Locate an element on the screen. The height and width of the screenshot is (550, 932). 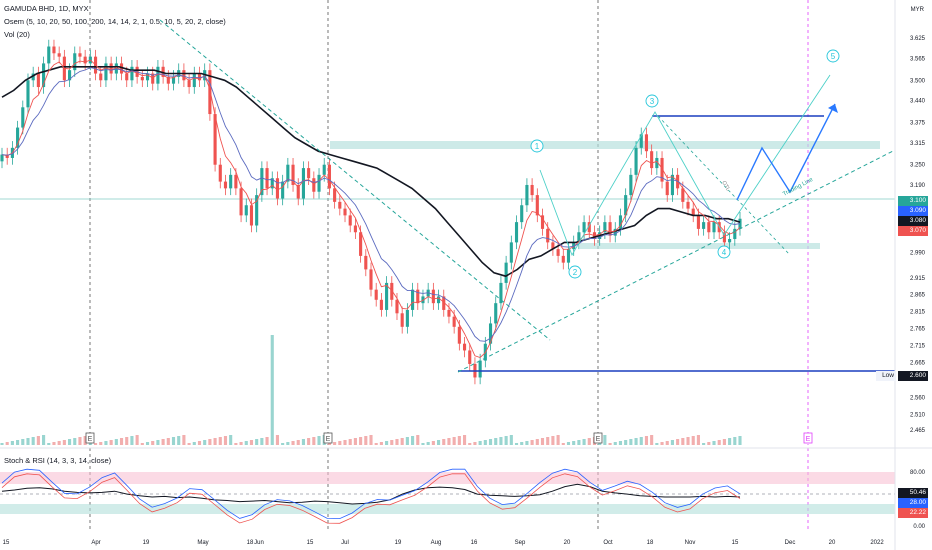
time-tick-label: Oct is located at coordinates (608, 543).